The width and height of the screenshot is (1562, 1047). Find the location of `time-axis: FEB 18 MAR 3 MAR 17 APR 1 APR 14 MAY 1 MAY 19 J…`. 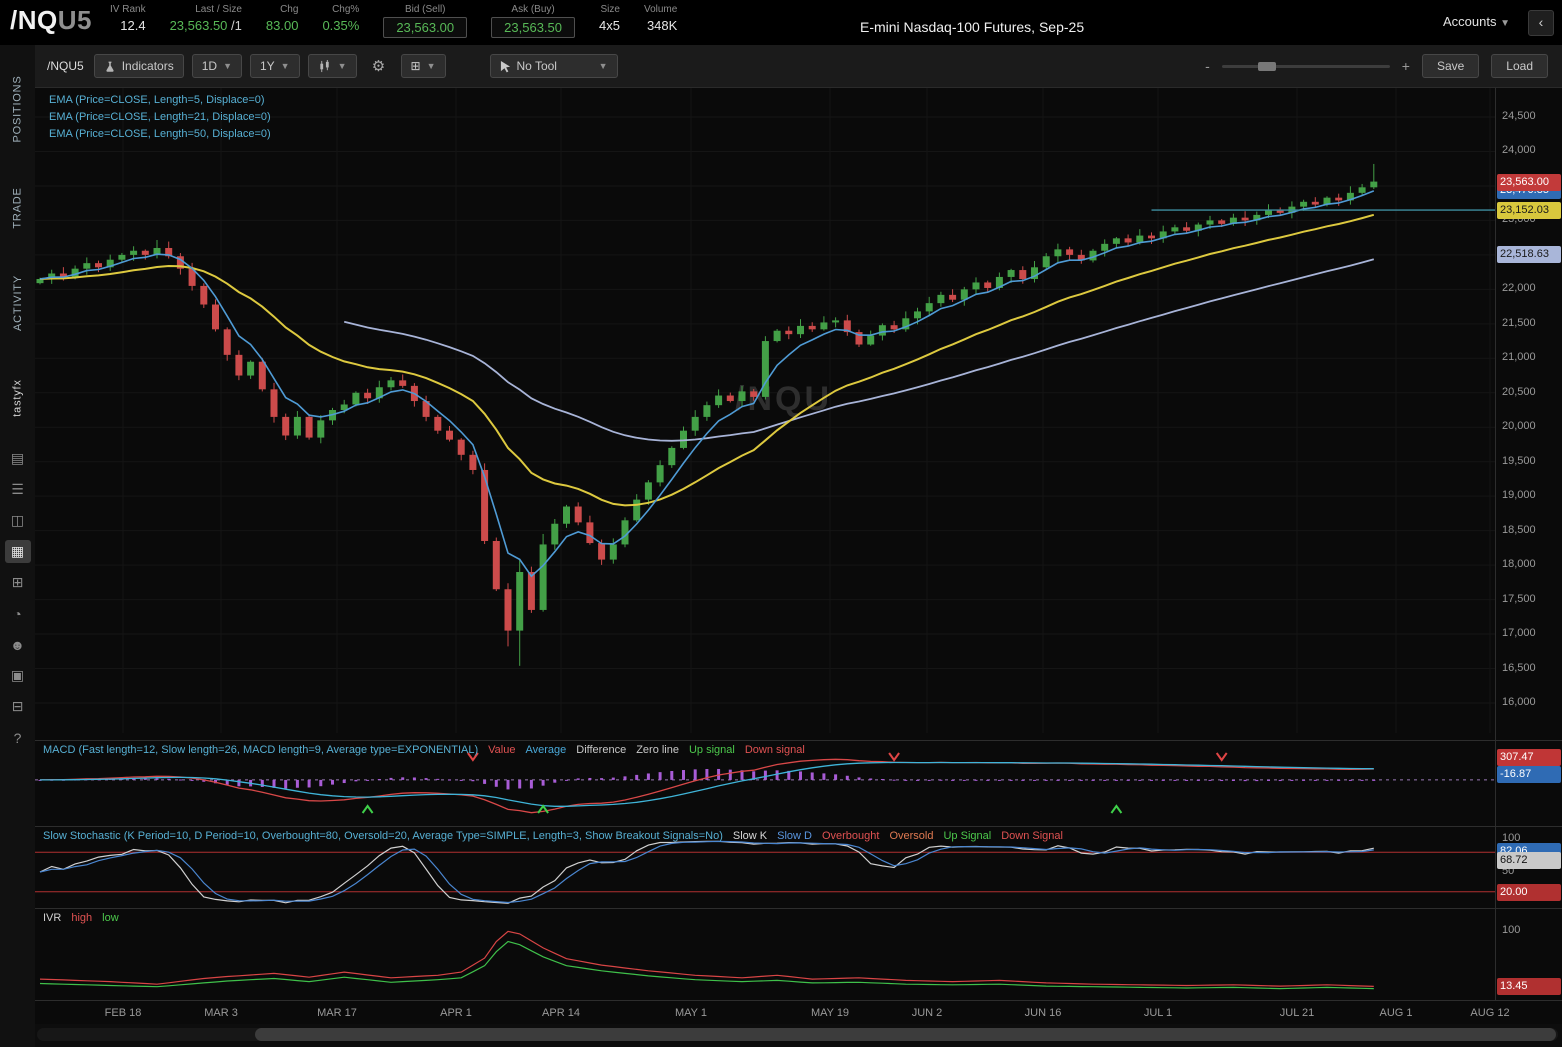

time-axis: FEB 18 MAR 3 MAR 17 APR 1 APR 14 MAY 1 MAY 19 J… is located at coordinates (798, 1012).